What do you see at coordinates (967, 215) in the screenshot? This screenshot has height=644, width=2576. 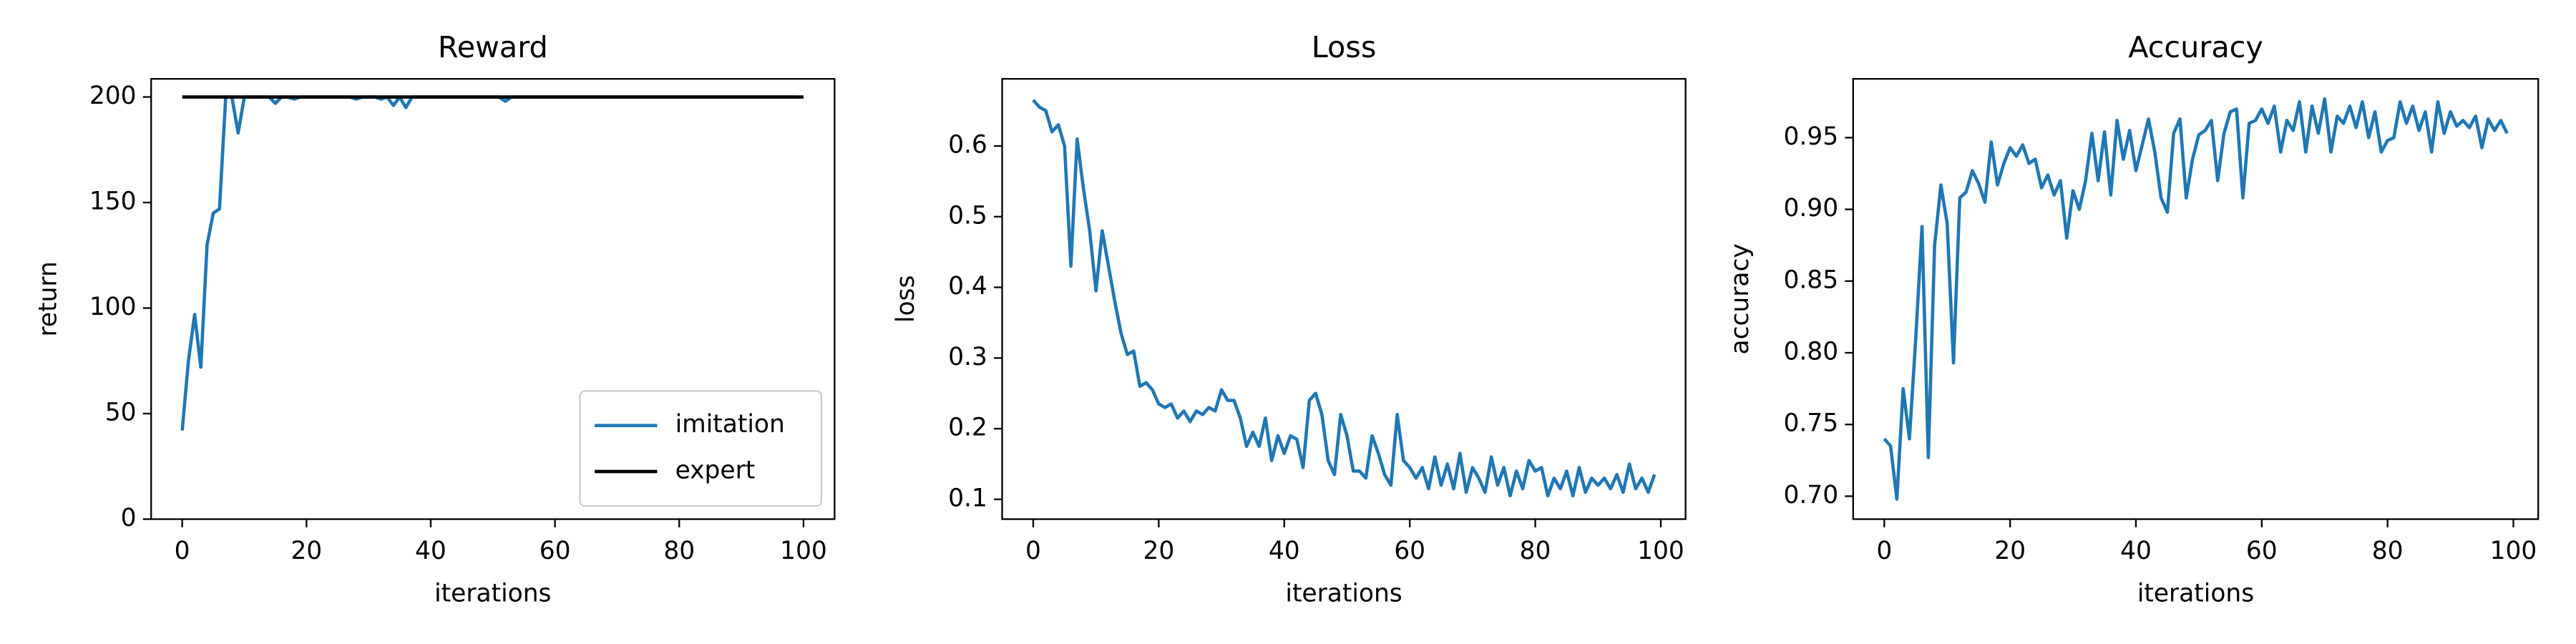 I see `y-tick-label: 0.5` at bounding box center [967, 215].